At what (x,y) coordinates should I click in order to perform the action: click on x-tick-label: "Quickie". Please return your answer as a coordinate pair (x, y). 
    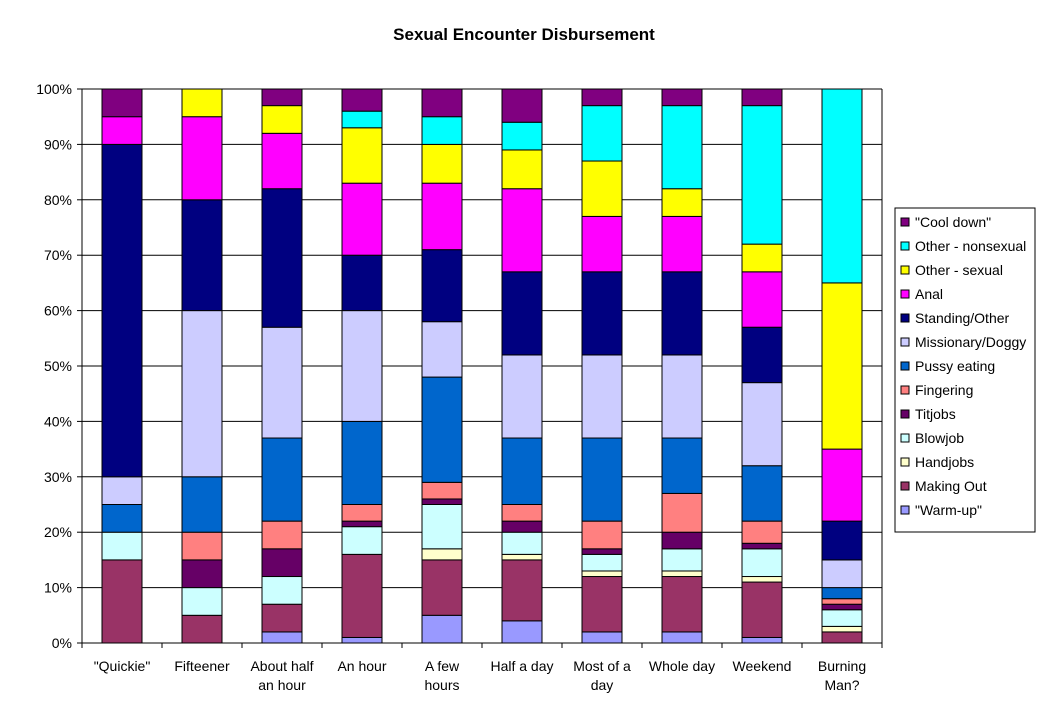
    Looking at the image, I should click on (122, 666).